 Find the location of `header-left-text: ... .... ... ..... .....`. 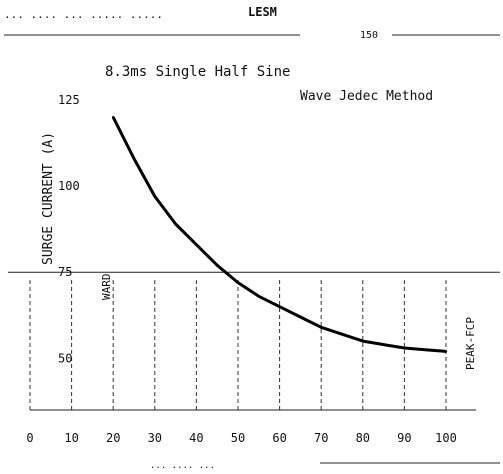

header-left-text: ... .... ... ..... ..... is located at coordinates (83, 14).